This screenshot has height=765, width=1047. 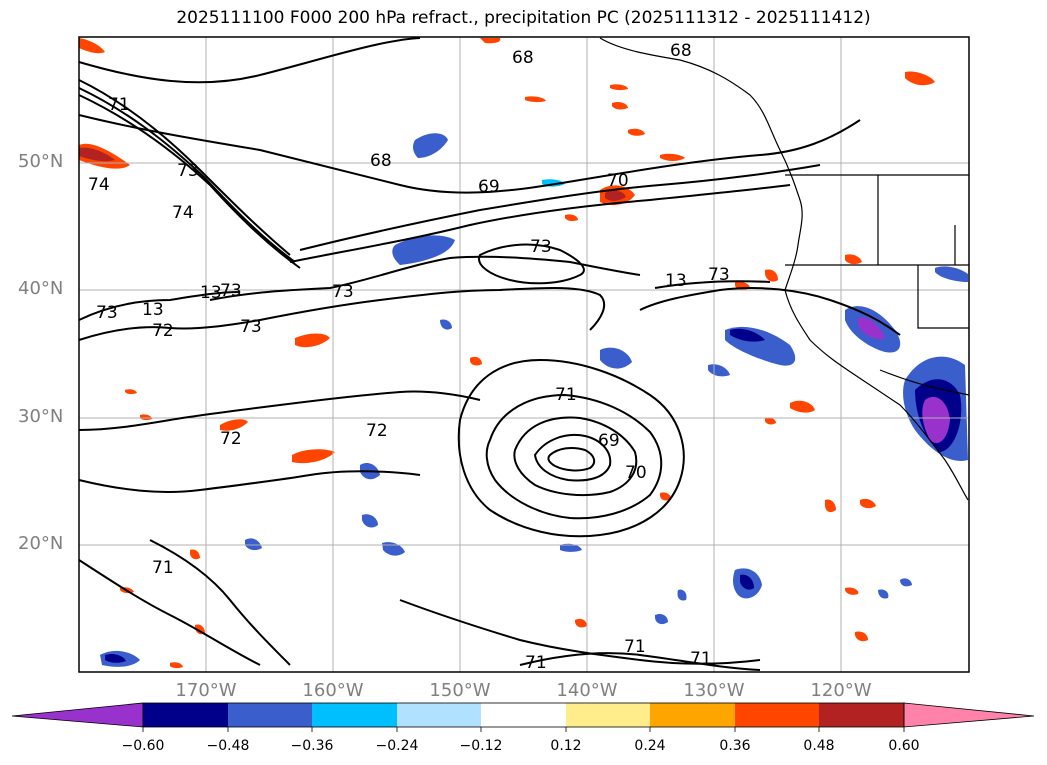 What do you see at coordinates (41, 416) in the screenshot?
I see `lat-label: 30°N` at bounding box center [41, 416].